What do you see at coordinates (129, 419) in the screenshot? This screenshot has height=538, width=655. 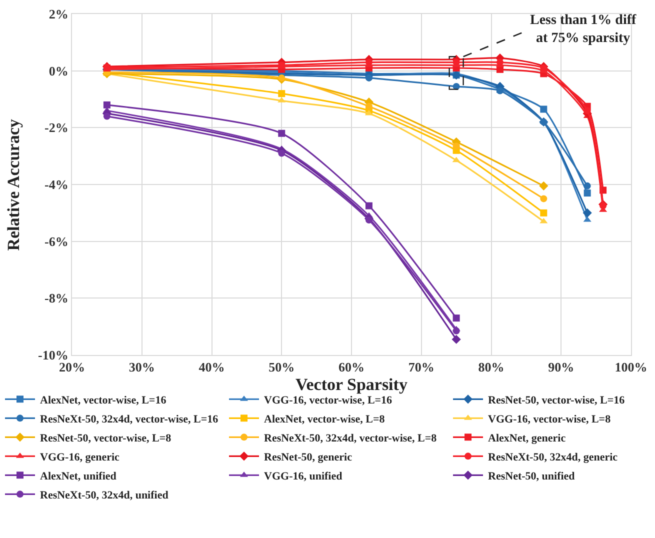 I see `legend-label: ResNeXt-50, 32x4d, vector-wise, L=16` at bounding box center [129, 419].